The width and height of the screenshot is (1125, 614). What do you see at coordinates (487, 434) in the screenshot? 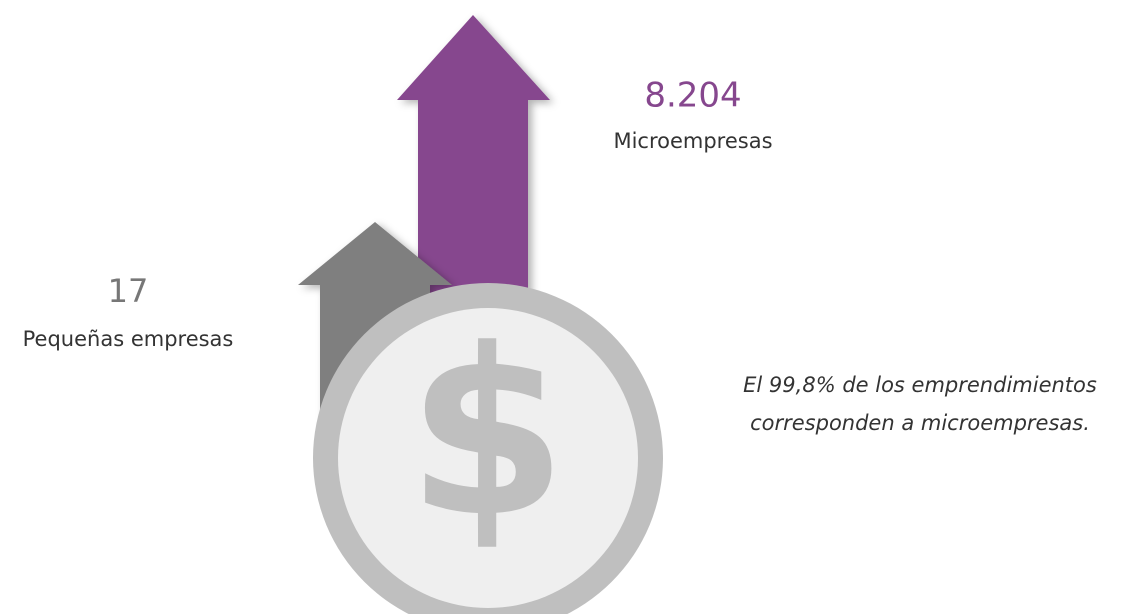
I see `dollar-icon: $` at bounding box center [487, 434].